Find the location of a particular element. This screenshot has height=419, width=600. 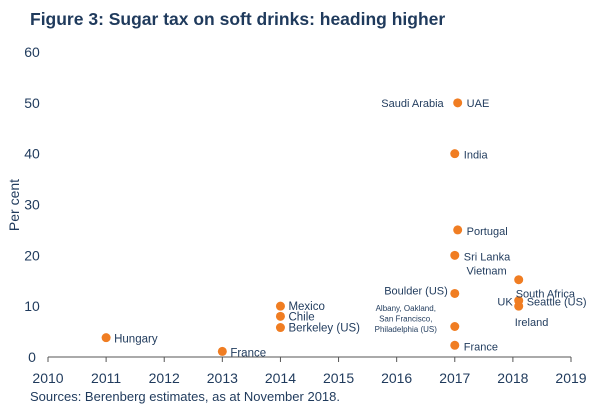

point-label: Ireland is located at coordinates (532, 323).